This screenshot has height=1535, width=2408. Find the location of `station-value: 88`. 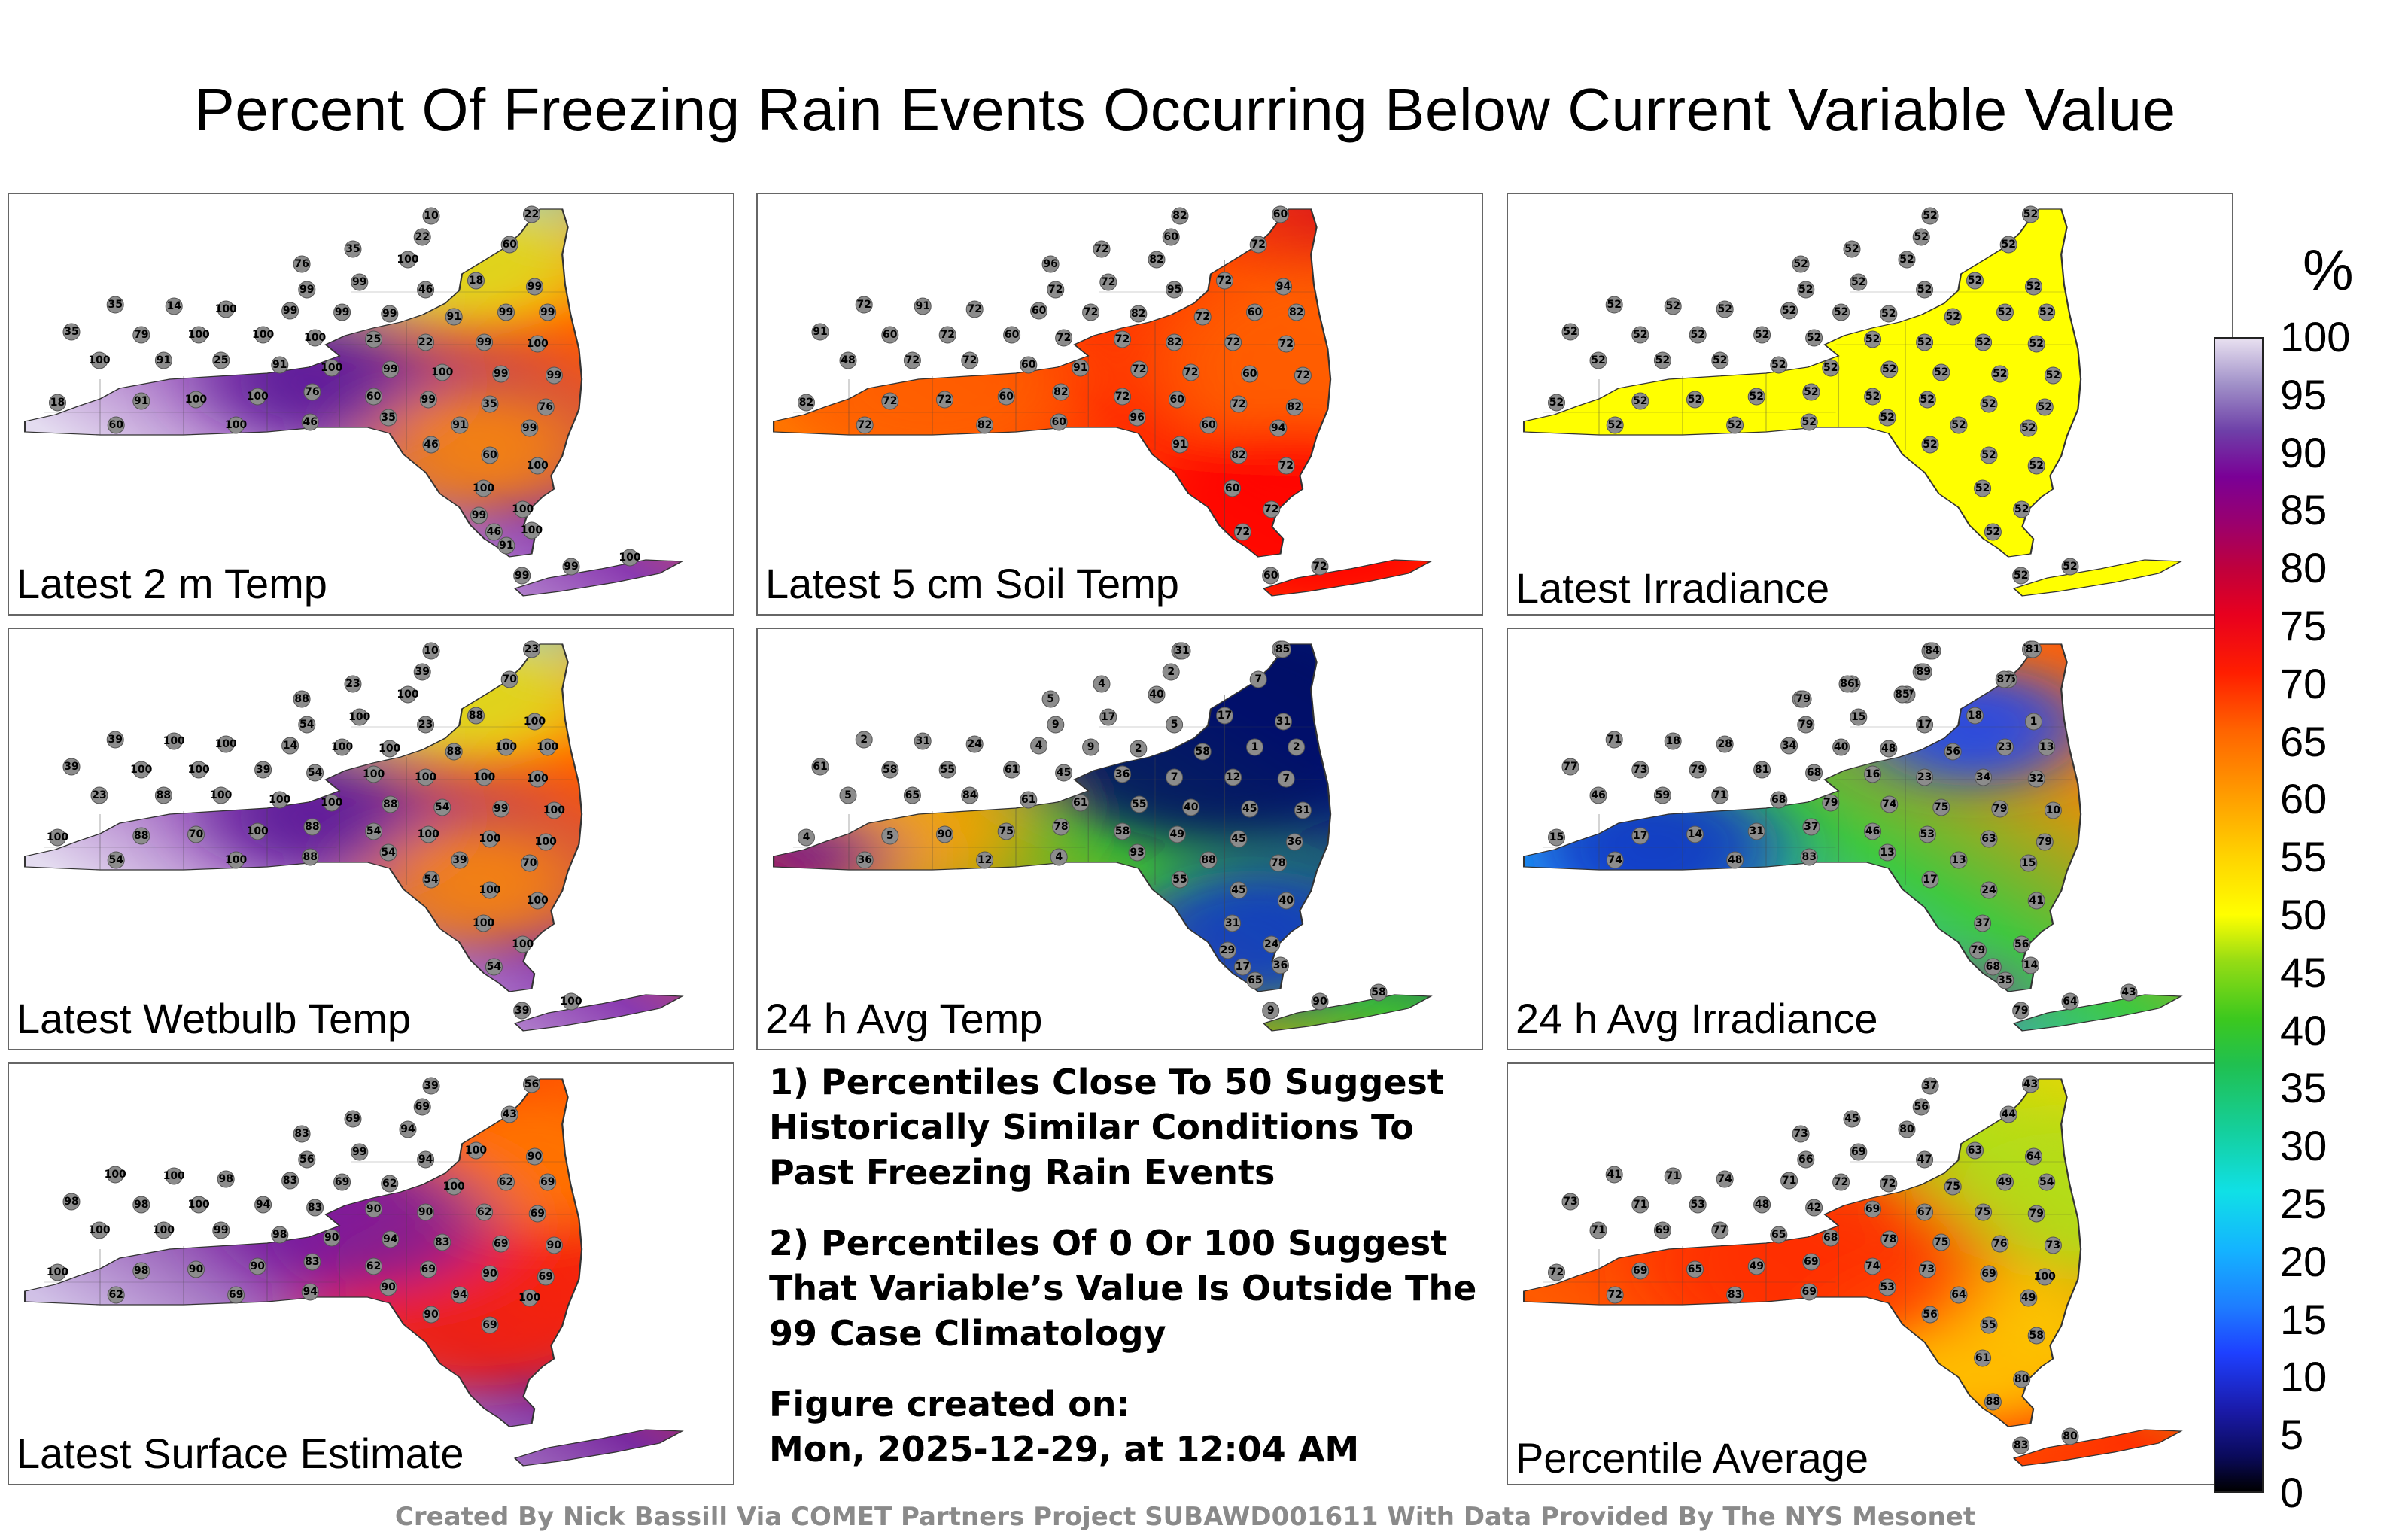

station-value: 88 is located at coordinates (453, 752).